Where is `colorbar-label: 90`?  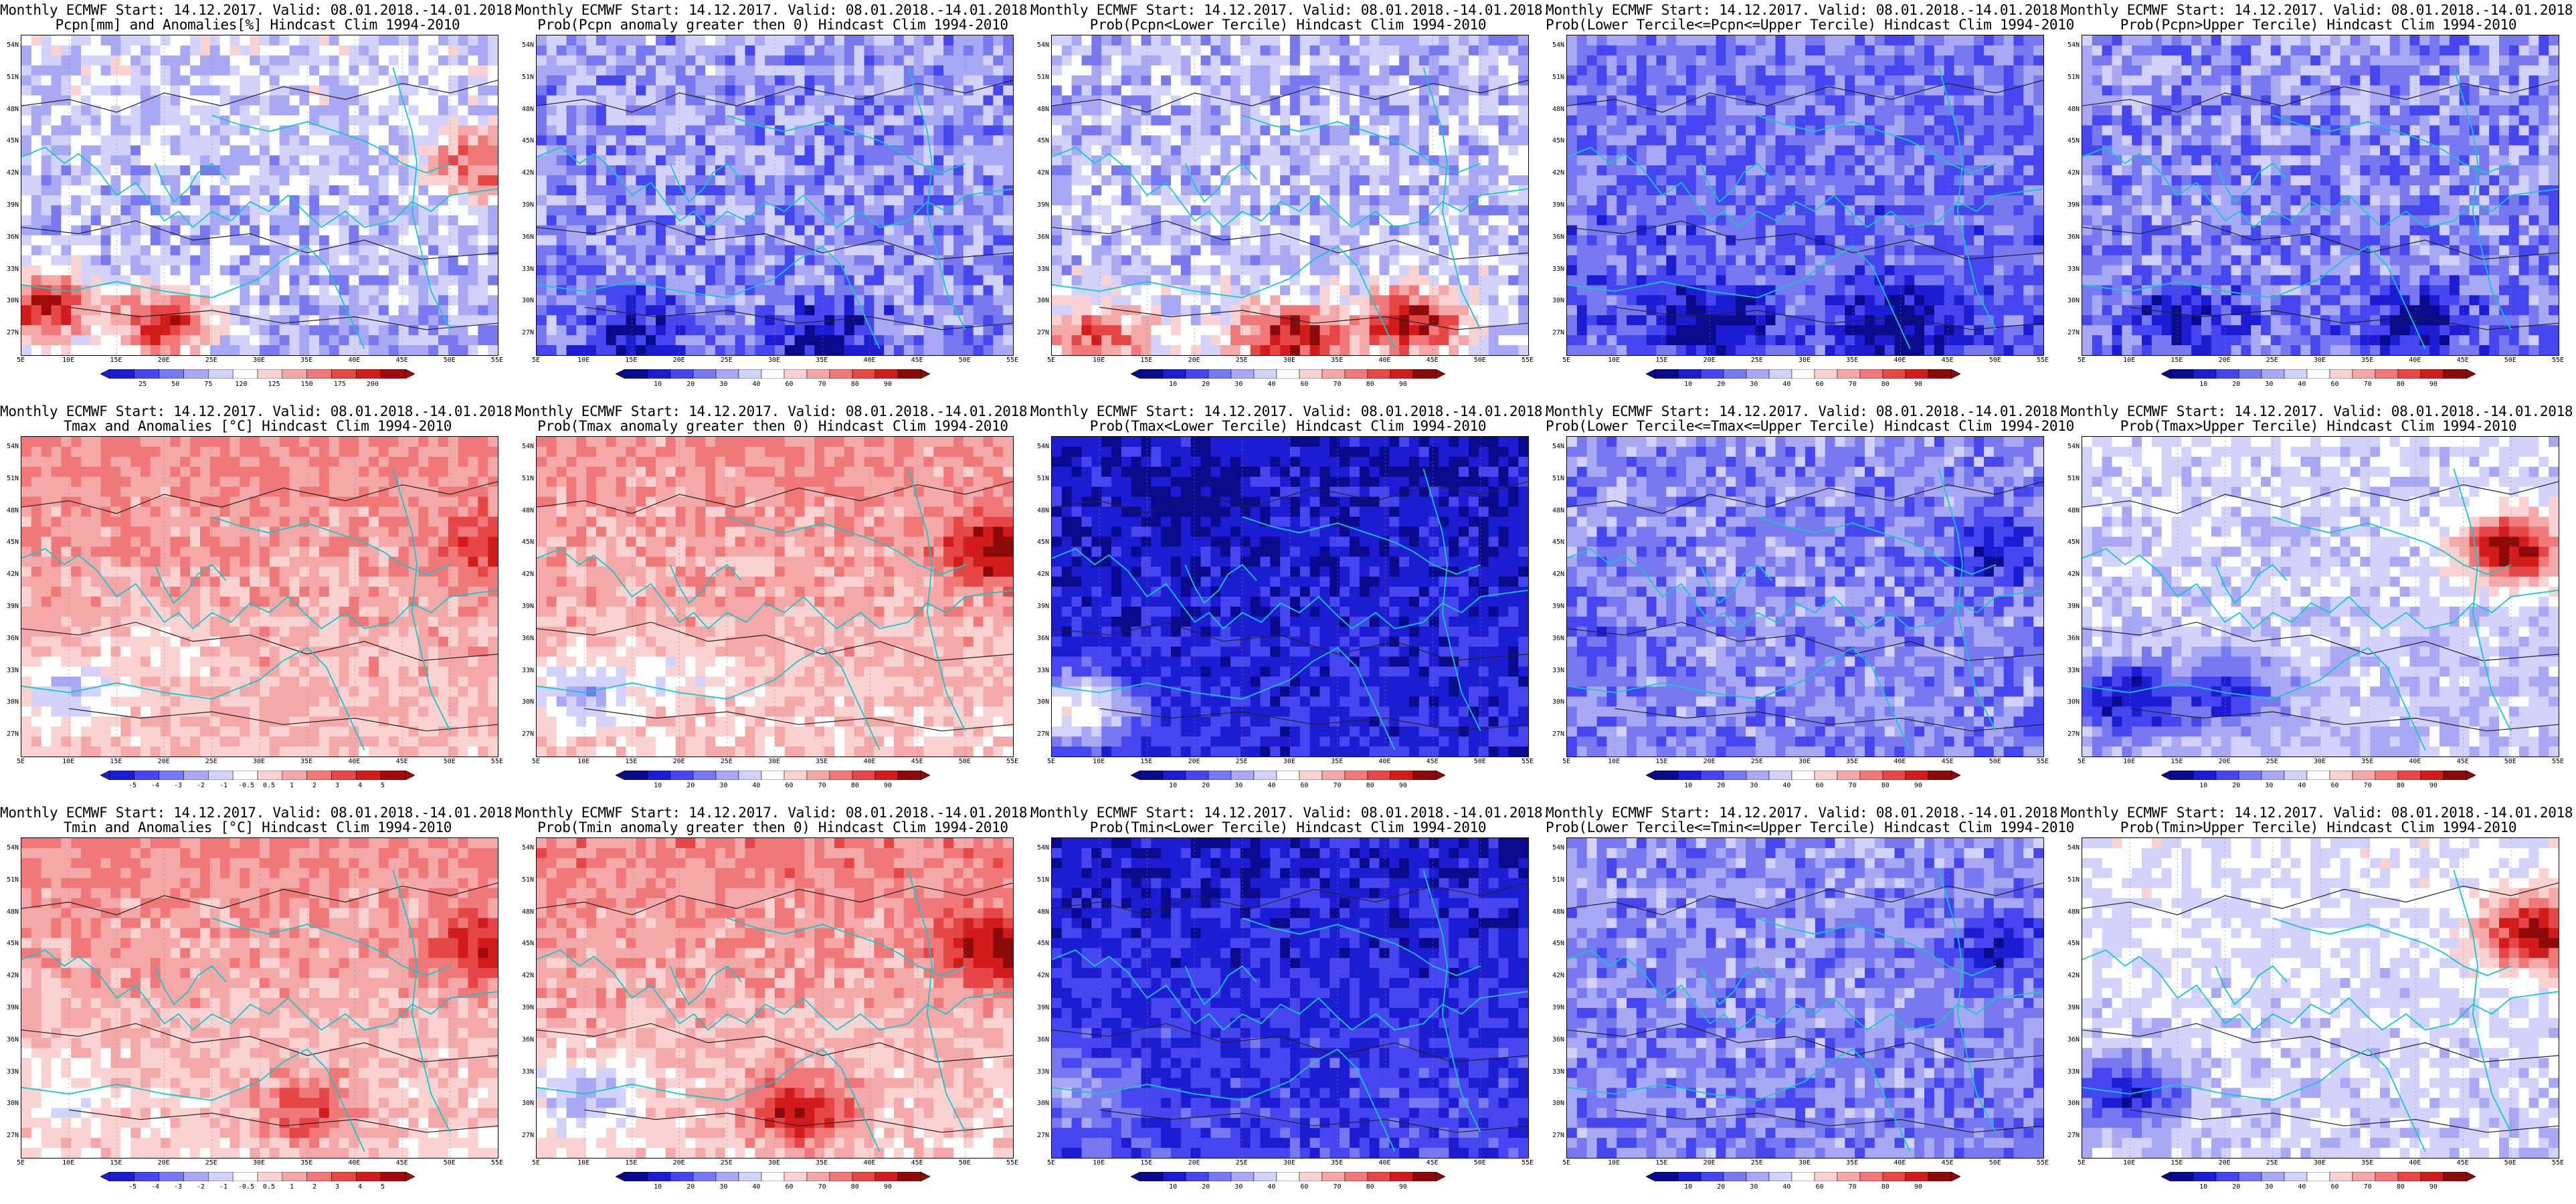 colorbar-label: 90 is located at coordinates (888, 384).